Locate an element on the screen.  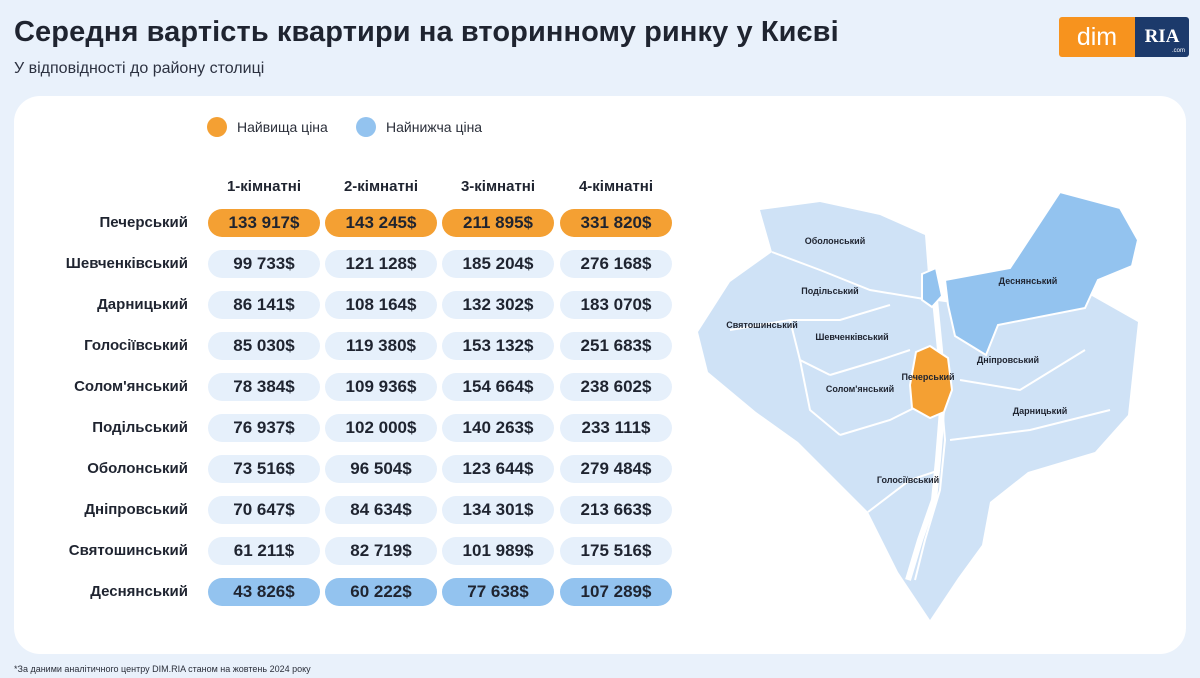
price-cell: 96 504$ is located at coordinates (381, 469).